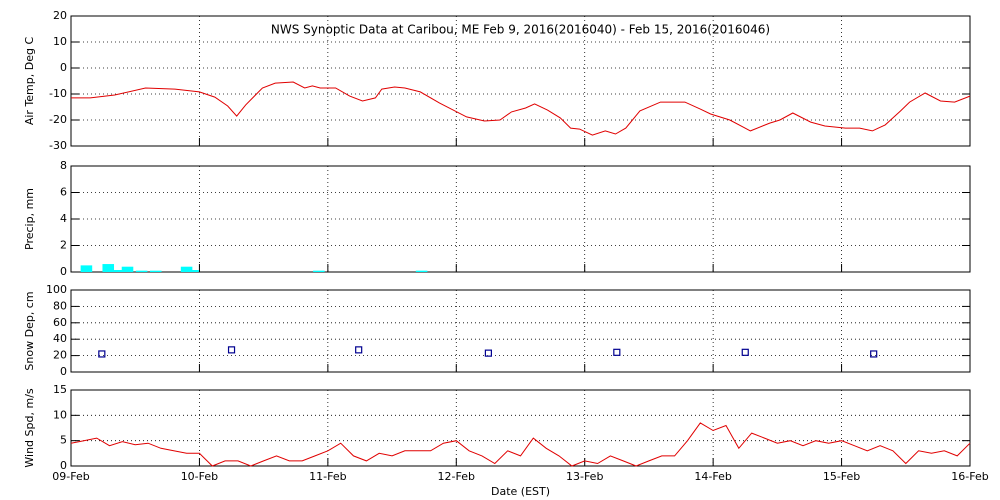 Image resolution: width=1000 pixels, height=500 pixels. I want to click on y-tick-label: 100, so click(56, 289).